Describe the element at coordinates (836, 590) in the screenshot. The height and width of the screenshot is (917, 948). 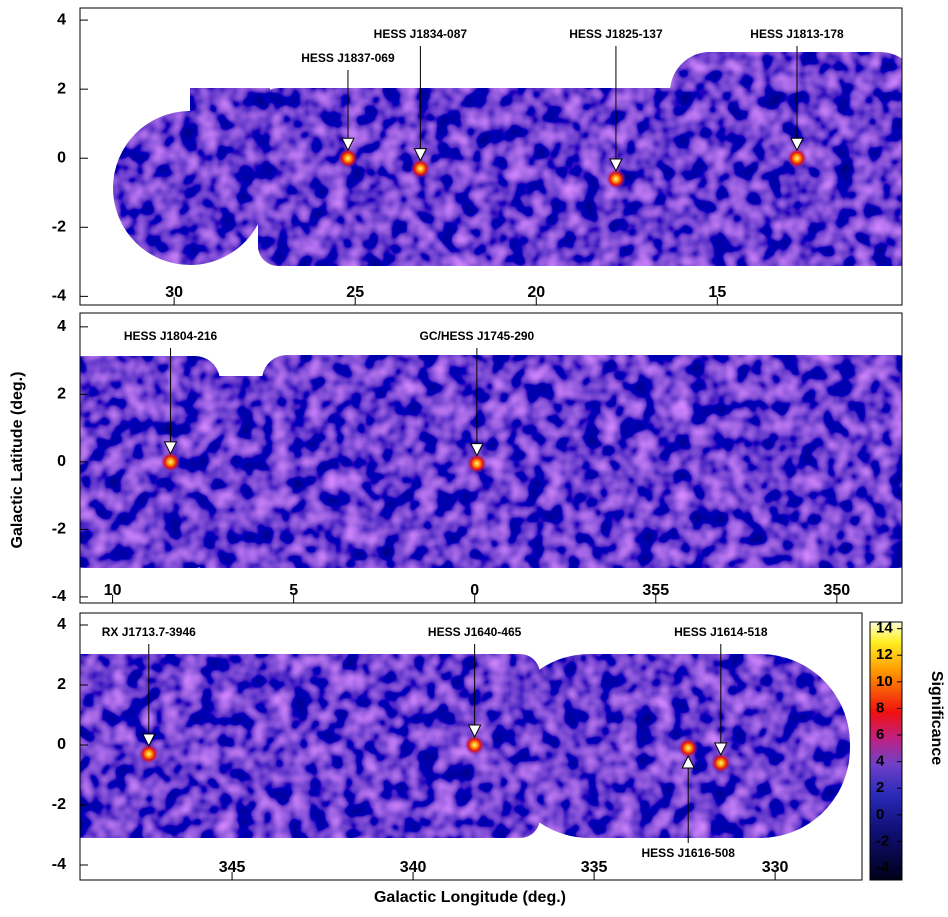
I see `x-tick-label: 350` at that location.